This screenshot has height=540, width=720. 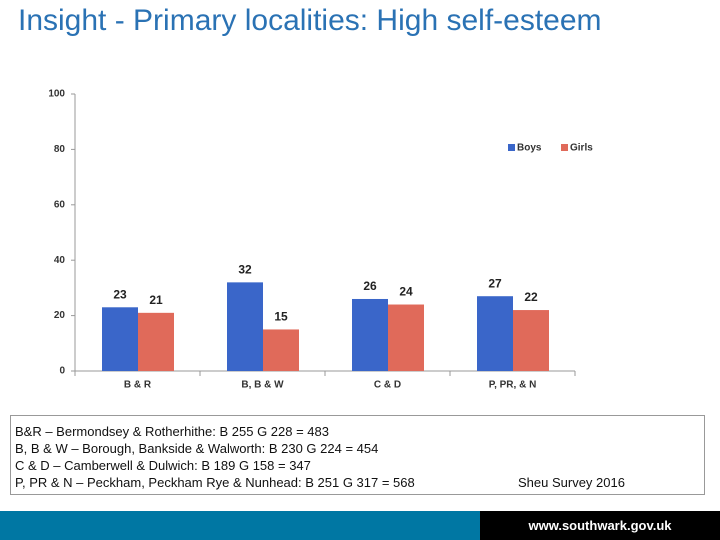 What do you see at coordinates (245, 270) in the screenshot?
I see `data-label: 32` at bounding box center [245, 270].